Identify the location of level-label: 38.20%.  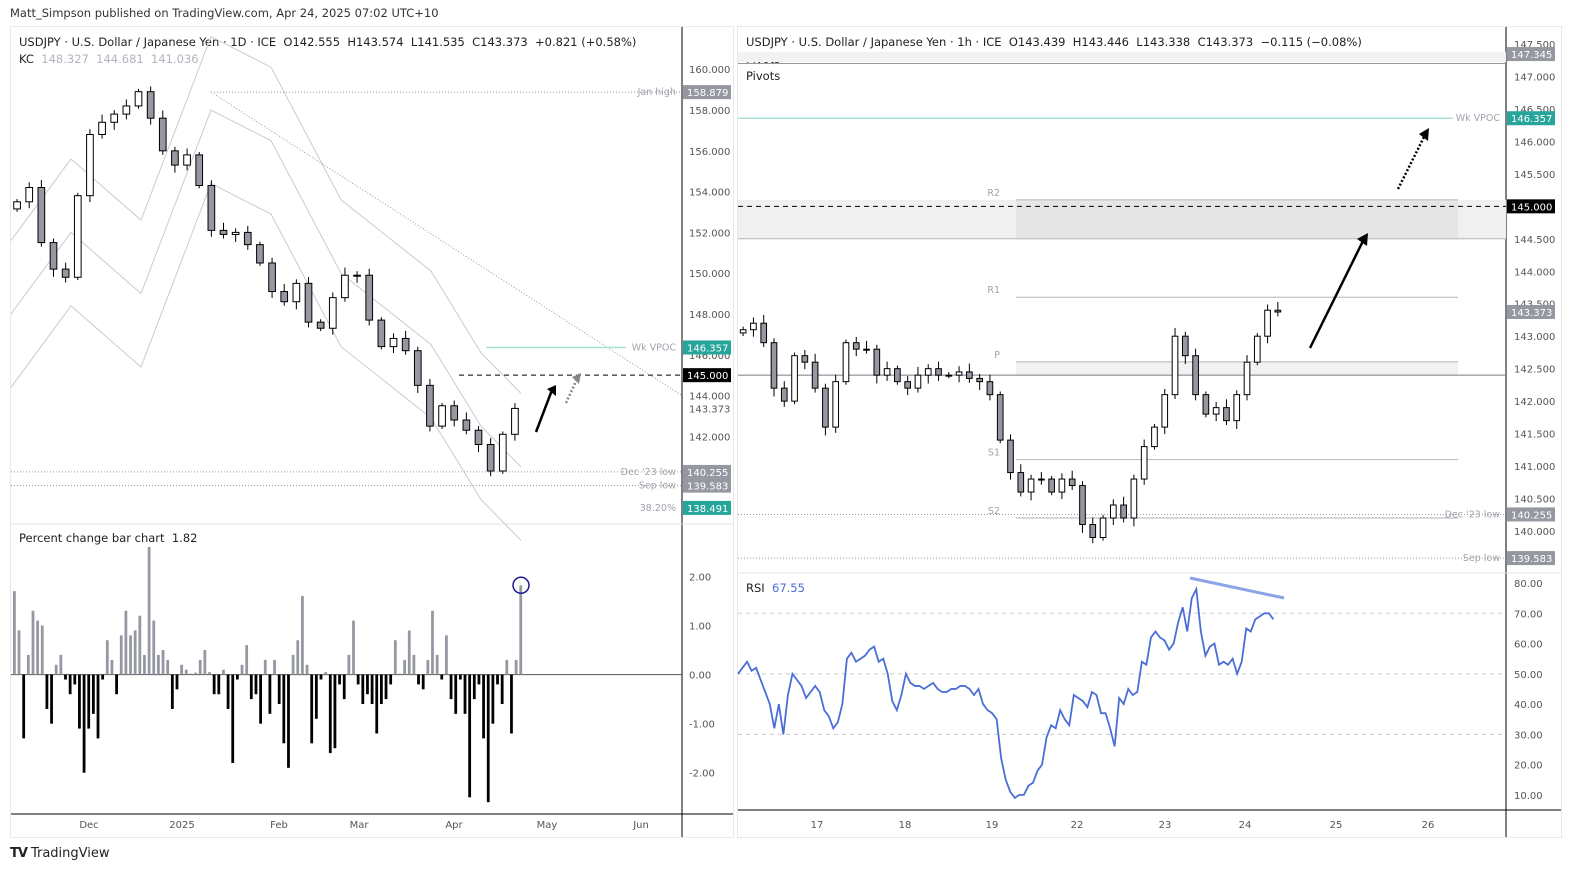
(658, 508).